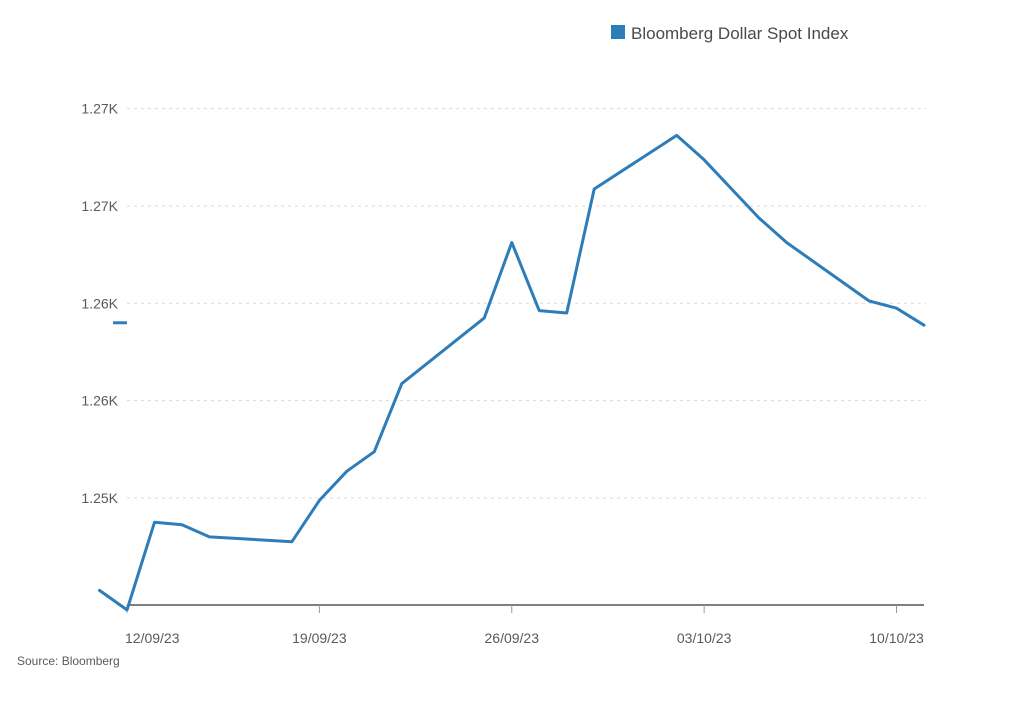 The width and height of the screenshot is (1024, 704). Describe the element at coordinates (524, 625) in the screenshot. I see `x-axis-ticks: 12/09/23 19/09/23 26/09/23 03/10/23 10/10/23` at that location.